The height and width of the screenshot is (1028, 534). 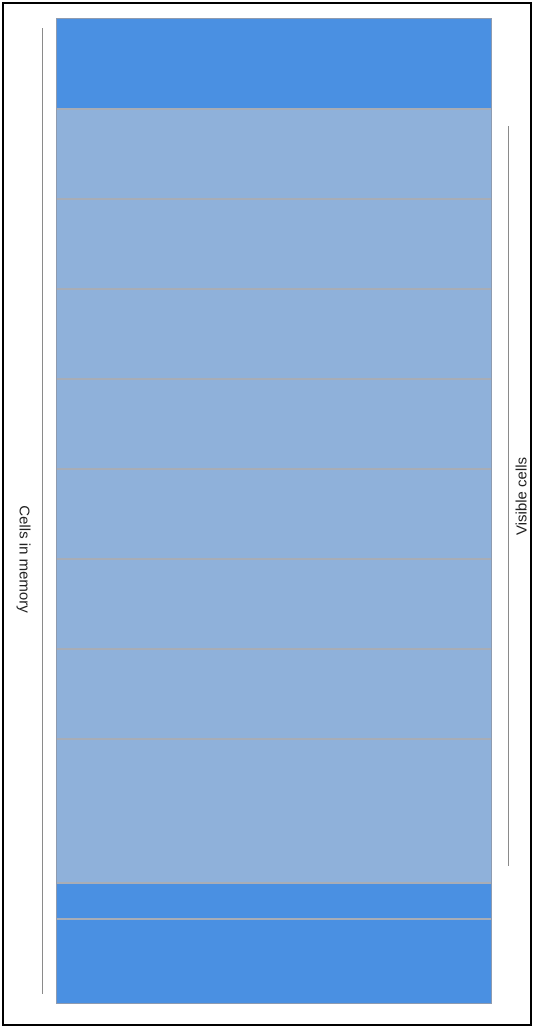 I want to click on visible-range-line, so click(x=508, y=496).